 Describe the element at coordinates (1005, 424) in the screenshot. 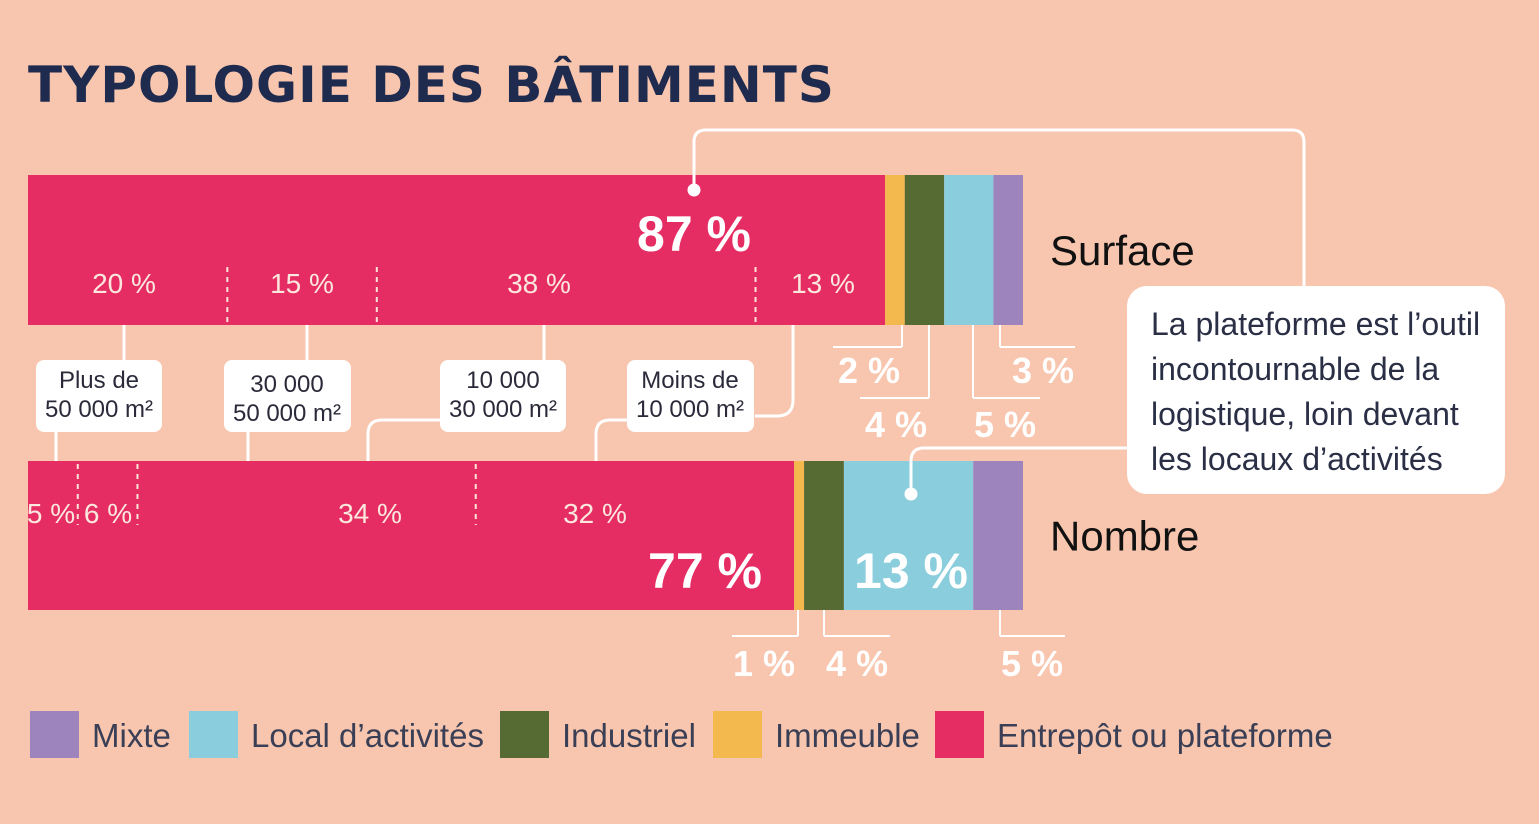

I see `label-surface-series-4: 5 %` at that location.